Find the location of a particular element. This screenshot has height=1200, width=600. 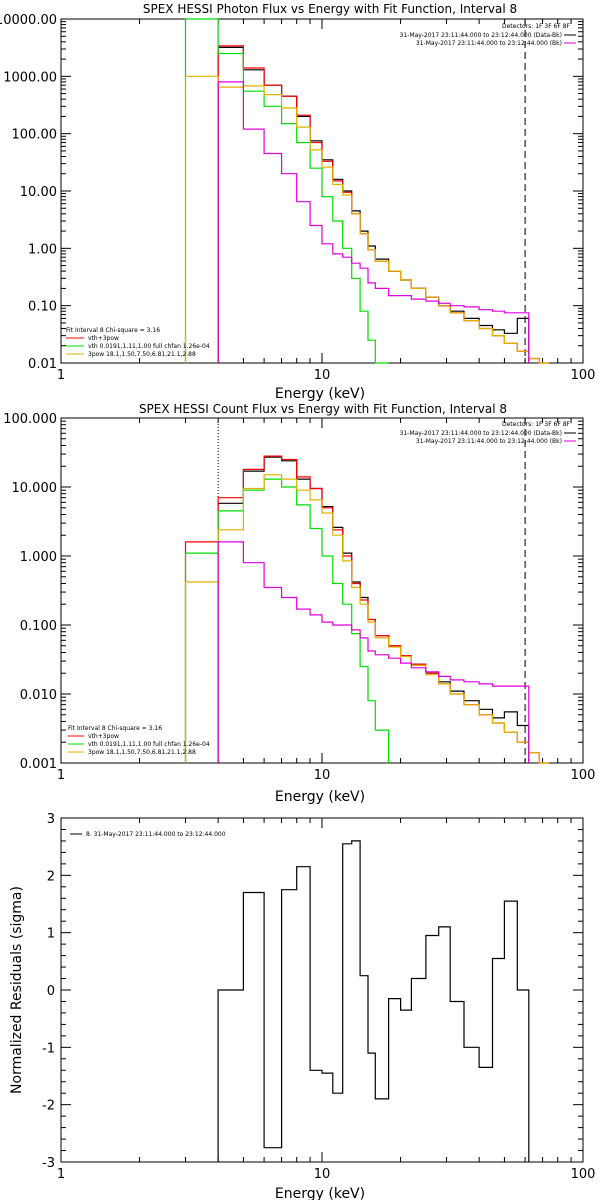

count-flux-ytick-label: 1.000 is located at coordinates (38, 557).